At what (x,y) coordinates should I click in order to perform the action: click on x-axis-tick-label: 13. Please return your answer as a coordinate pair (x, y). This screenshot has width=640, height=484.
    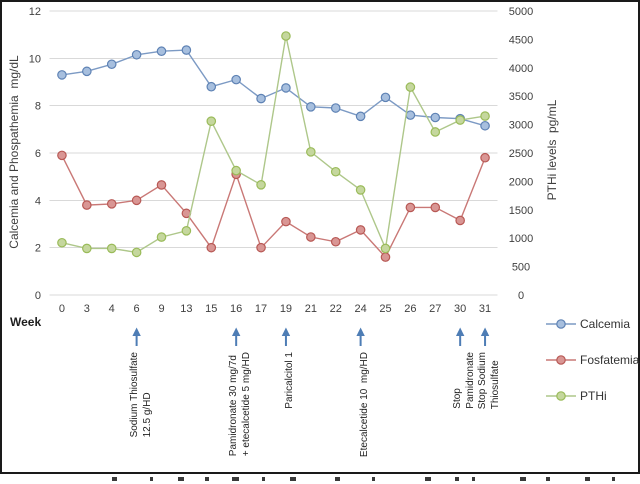
    Looking at the image, I should click on (186, 309).